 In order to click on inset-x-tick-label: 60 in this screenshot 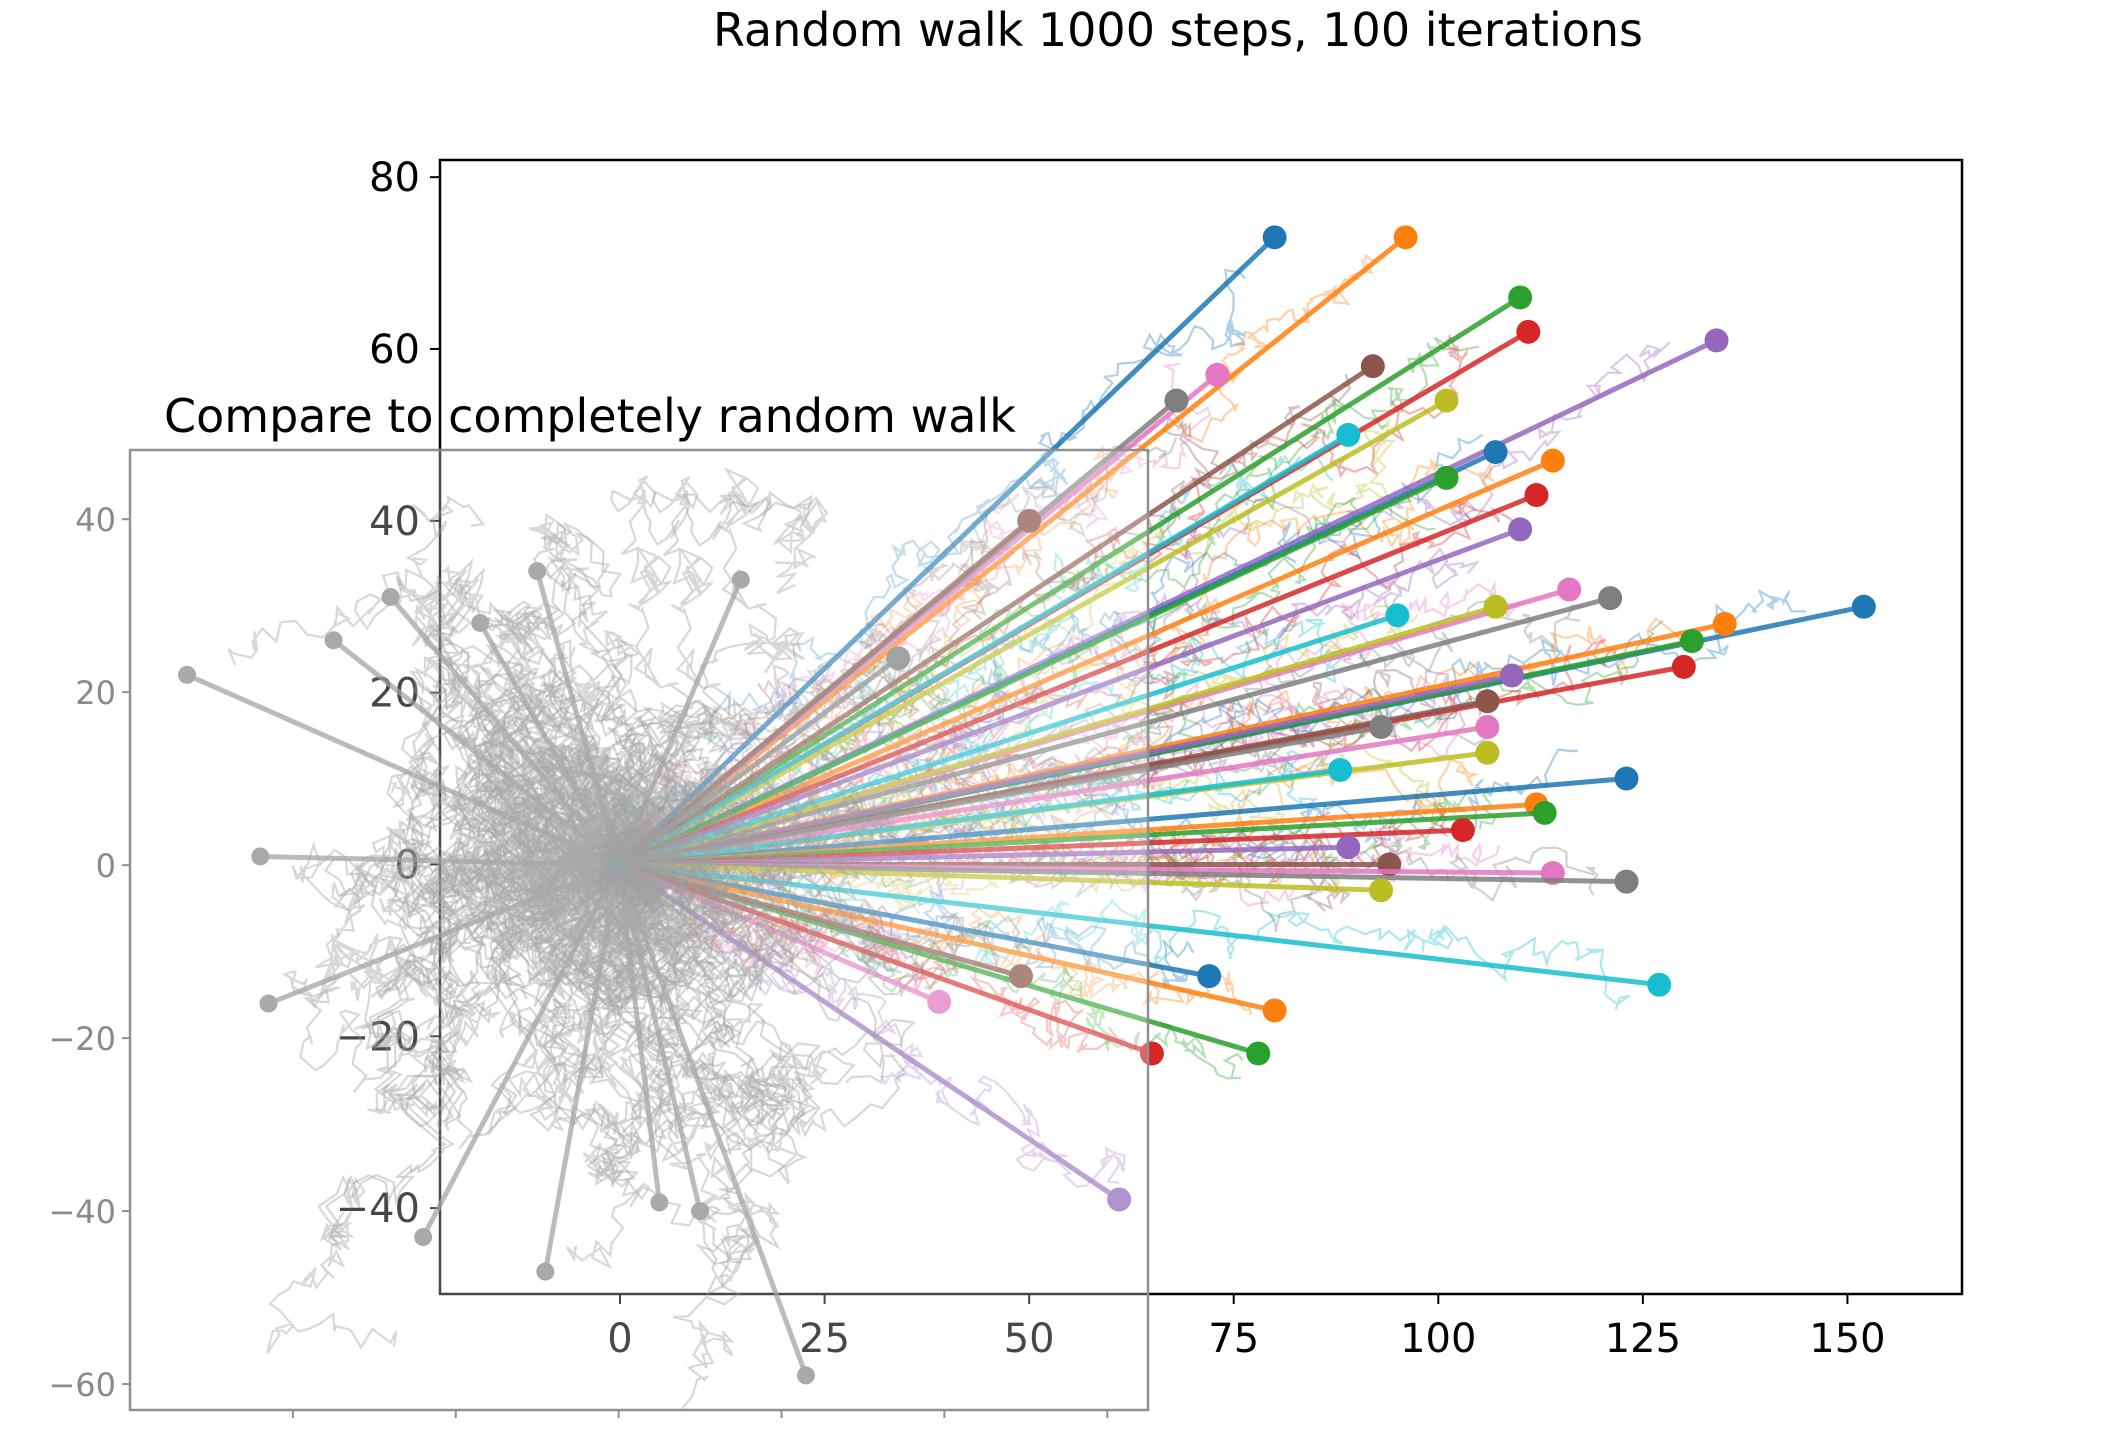, I will do `click(1107, 1423)`.